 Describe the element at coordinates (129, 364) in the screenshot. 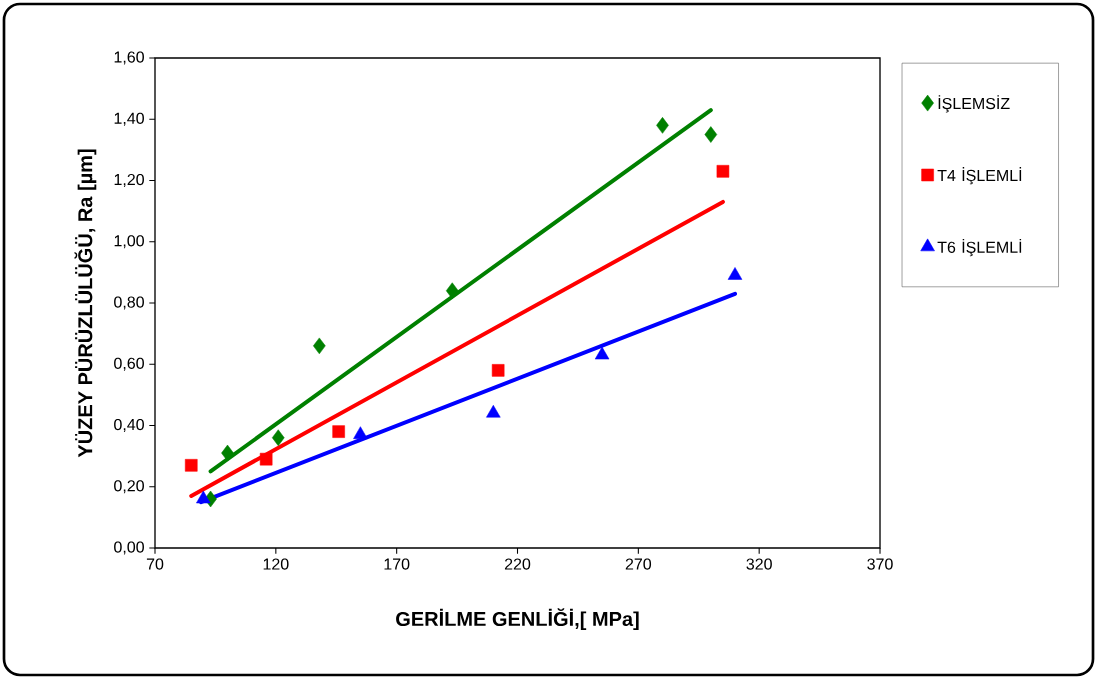

I see `y-tick-label: 0,60` at that location.